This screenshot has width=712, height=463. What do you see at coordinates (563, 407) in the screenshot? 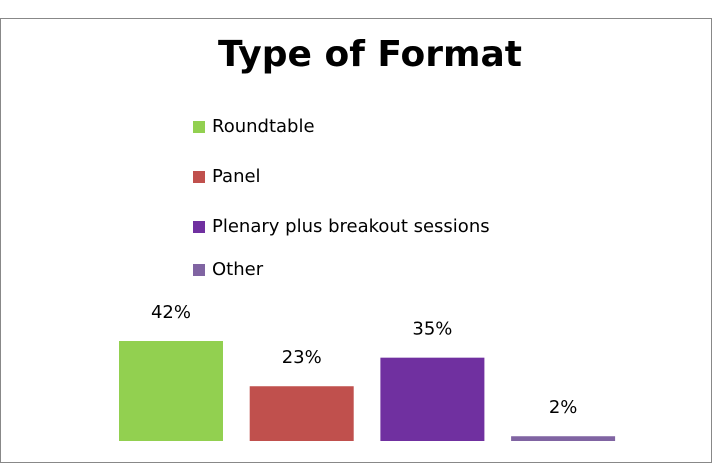
I see `value-label: 2%` at bounding box center [563, 407].